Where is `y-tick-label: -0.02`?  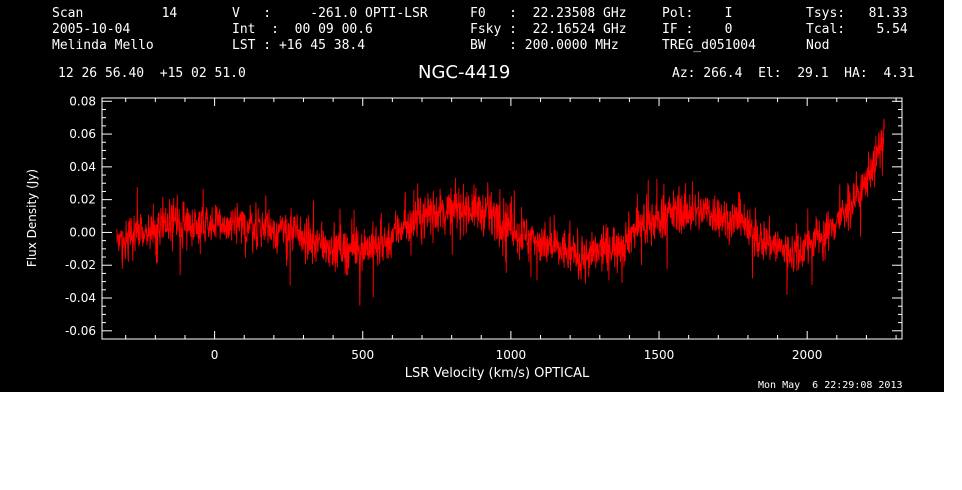
y-tick-label: -0.02 is located at coordinates (80, 265).